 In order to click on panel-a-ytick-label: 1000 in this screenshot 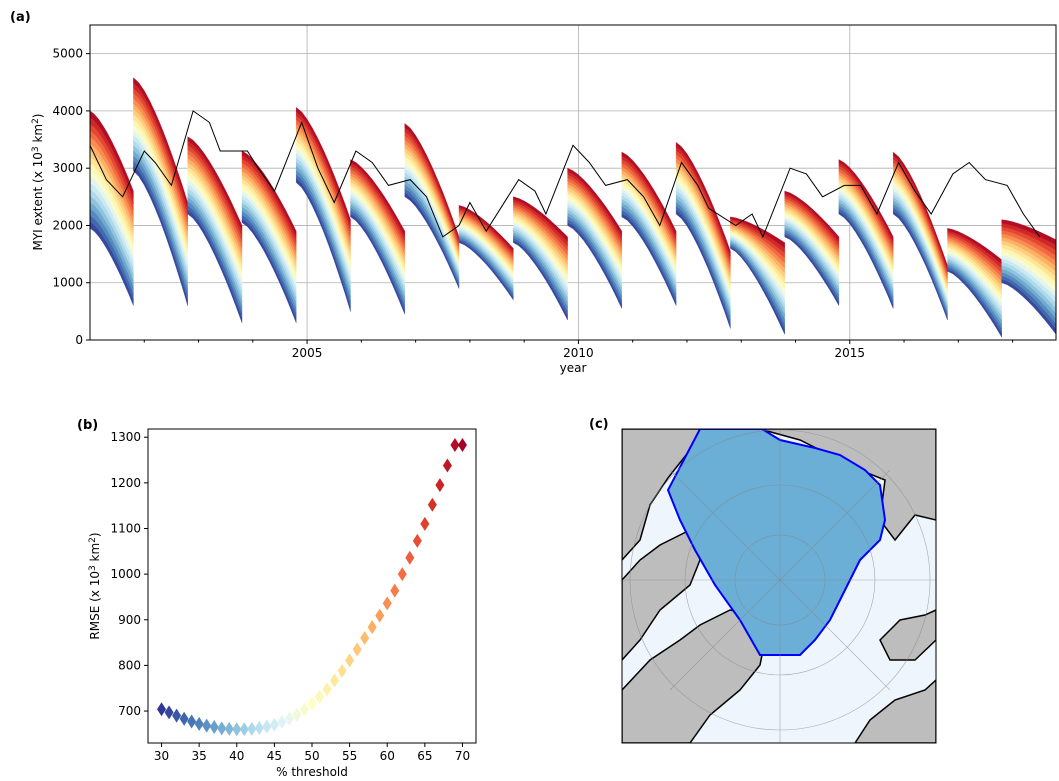, I will do `click(67, 283)`.